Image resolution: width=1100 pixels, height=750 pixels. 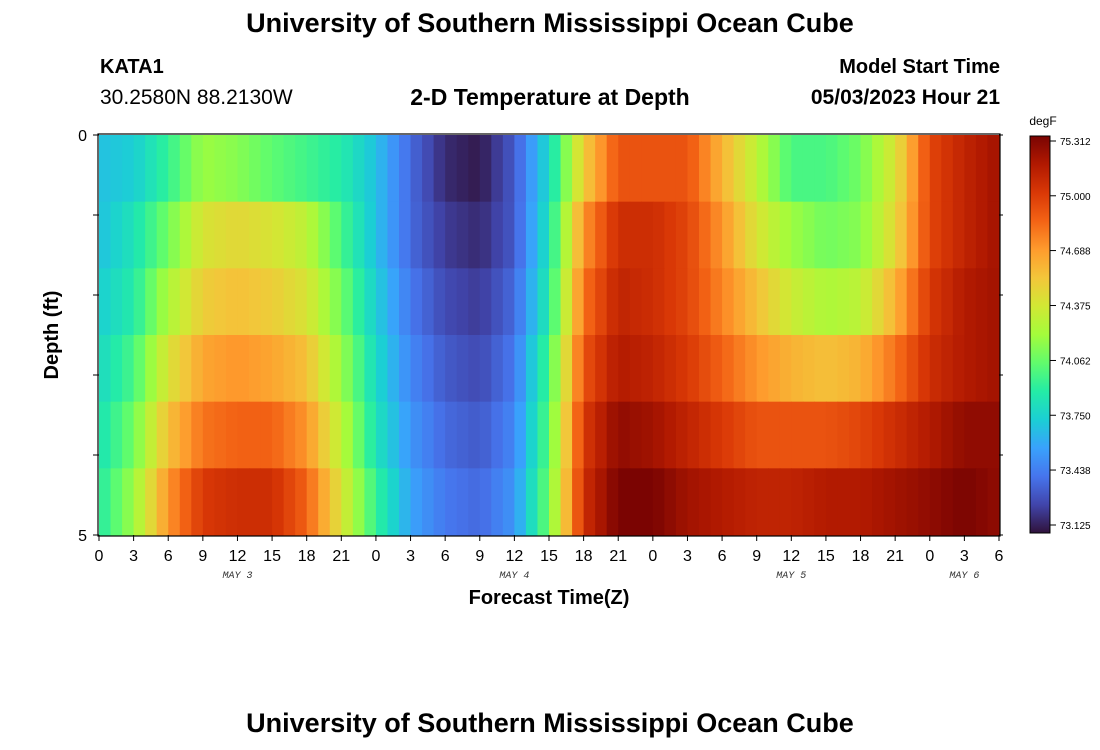 What do you see at coordinates (237, 576) in the screenshot?
I see `x-day-label: MAY 3` at bounding box center [237, 576].